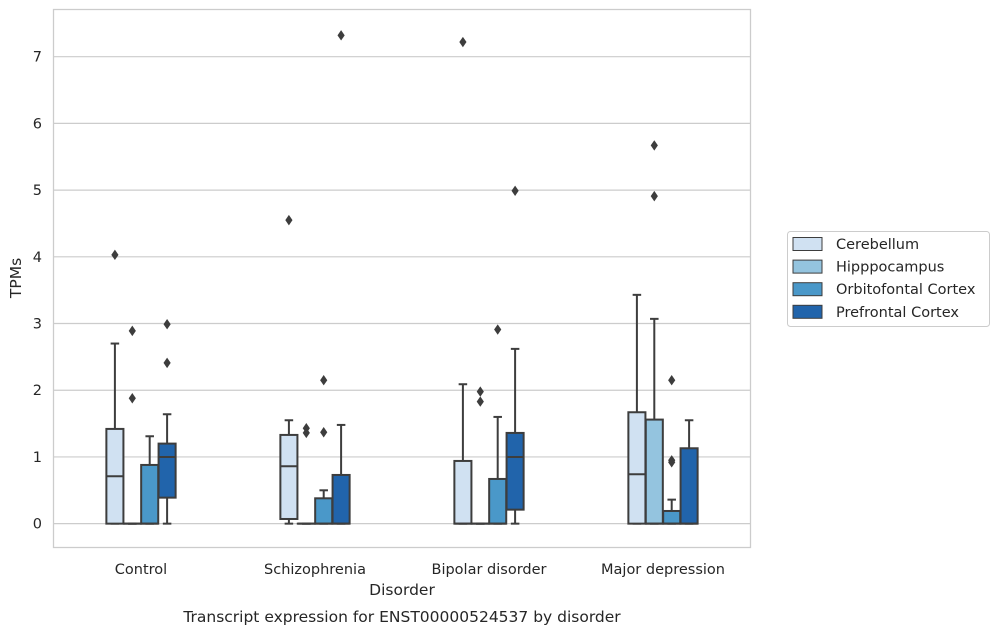  What do you see at coordinates (37, 525) in the screenshot?
I see `y-tick-label: 0` at bounding box center [37, 525].